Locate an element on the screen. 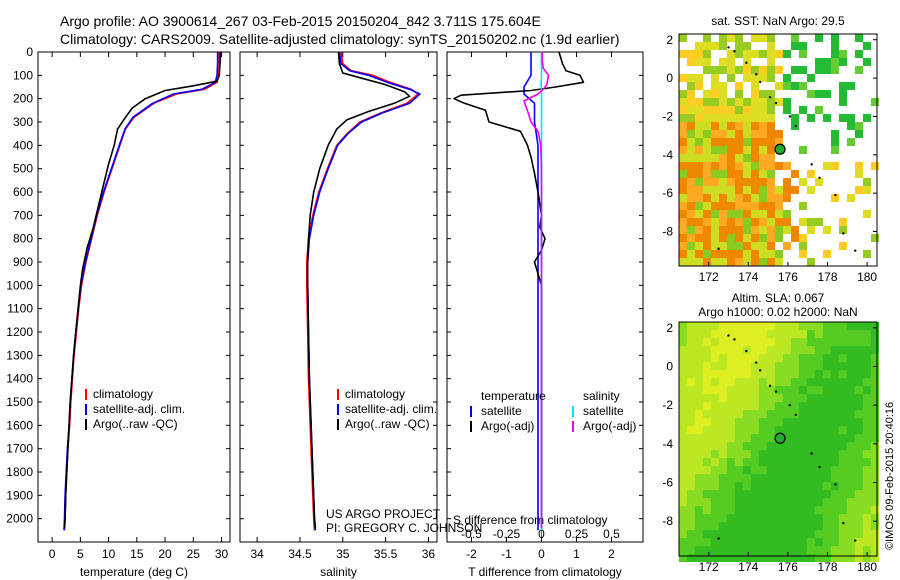 This screenshot has height=580, width=900. legend-label: satellite is located at coordinates (501, 411).